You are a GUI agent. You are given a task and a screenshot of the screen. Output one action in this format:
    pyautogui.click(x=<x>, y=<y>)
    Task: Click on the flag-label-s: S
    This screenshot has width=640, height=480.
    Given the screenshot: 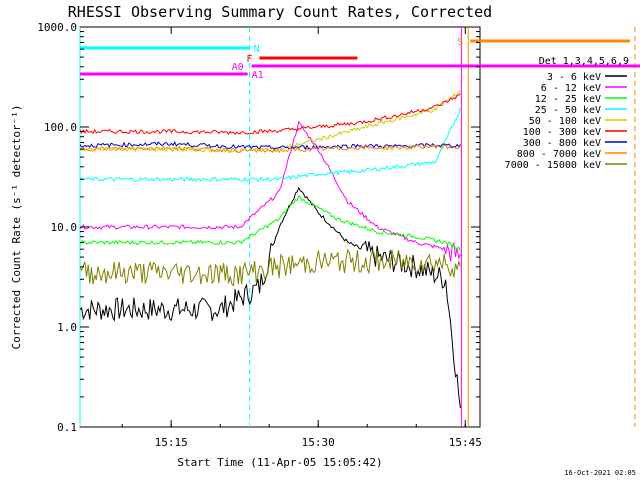 What is the action you would take?
    pyautogui.click(x=460, y=42)
    